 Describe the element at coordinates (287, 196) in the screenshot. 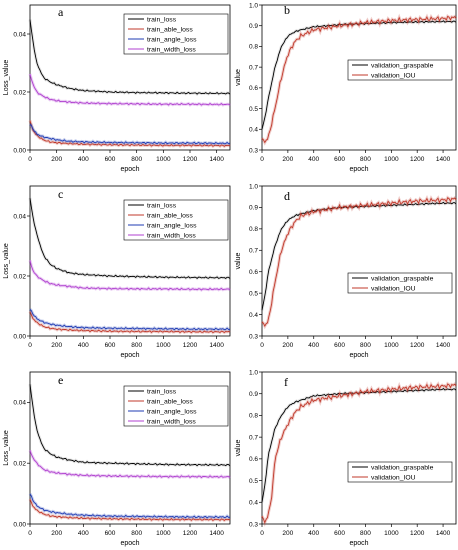

I see `panel-letter: d` at that location.